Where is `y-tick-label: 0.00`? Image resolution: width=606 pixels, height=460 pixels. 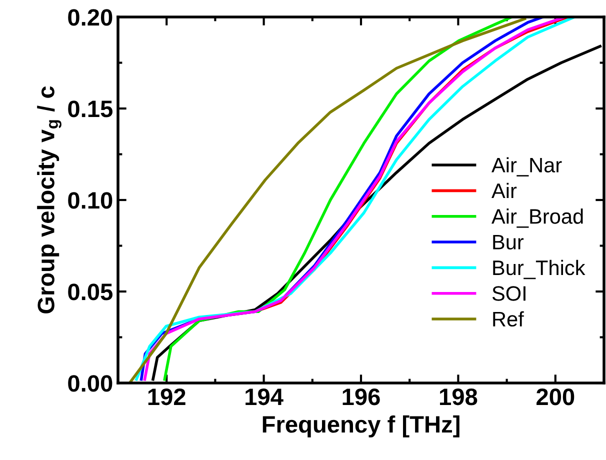
y-tick-label: 0.00 is located at coordinates (90, 383).